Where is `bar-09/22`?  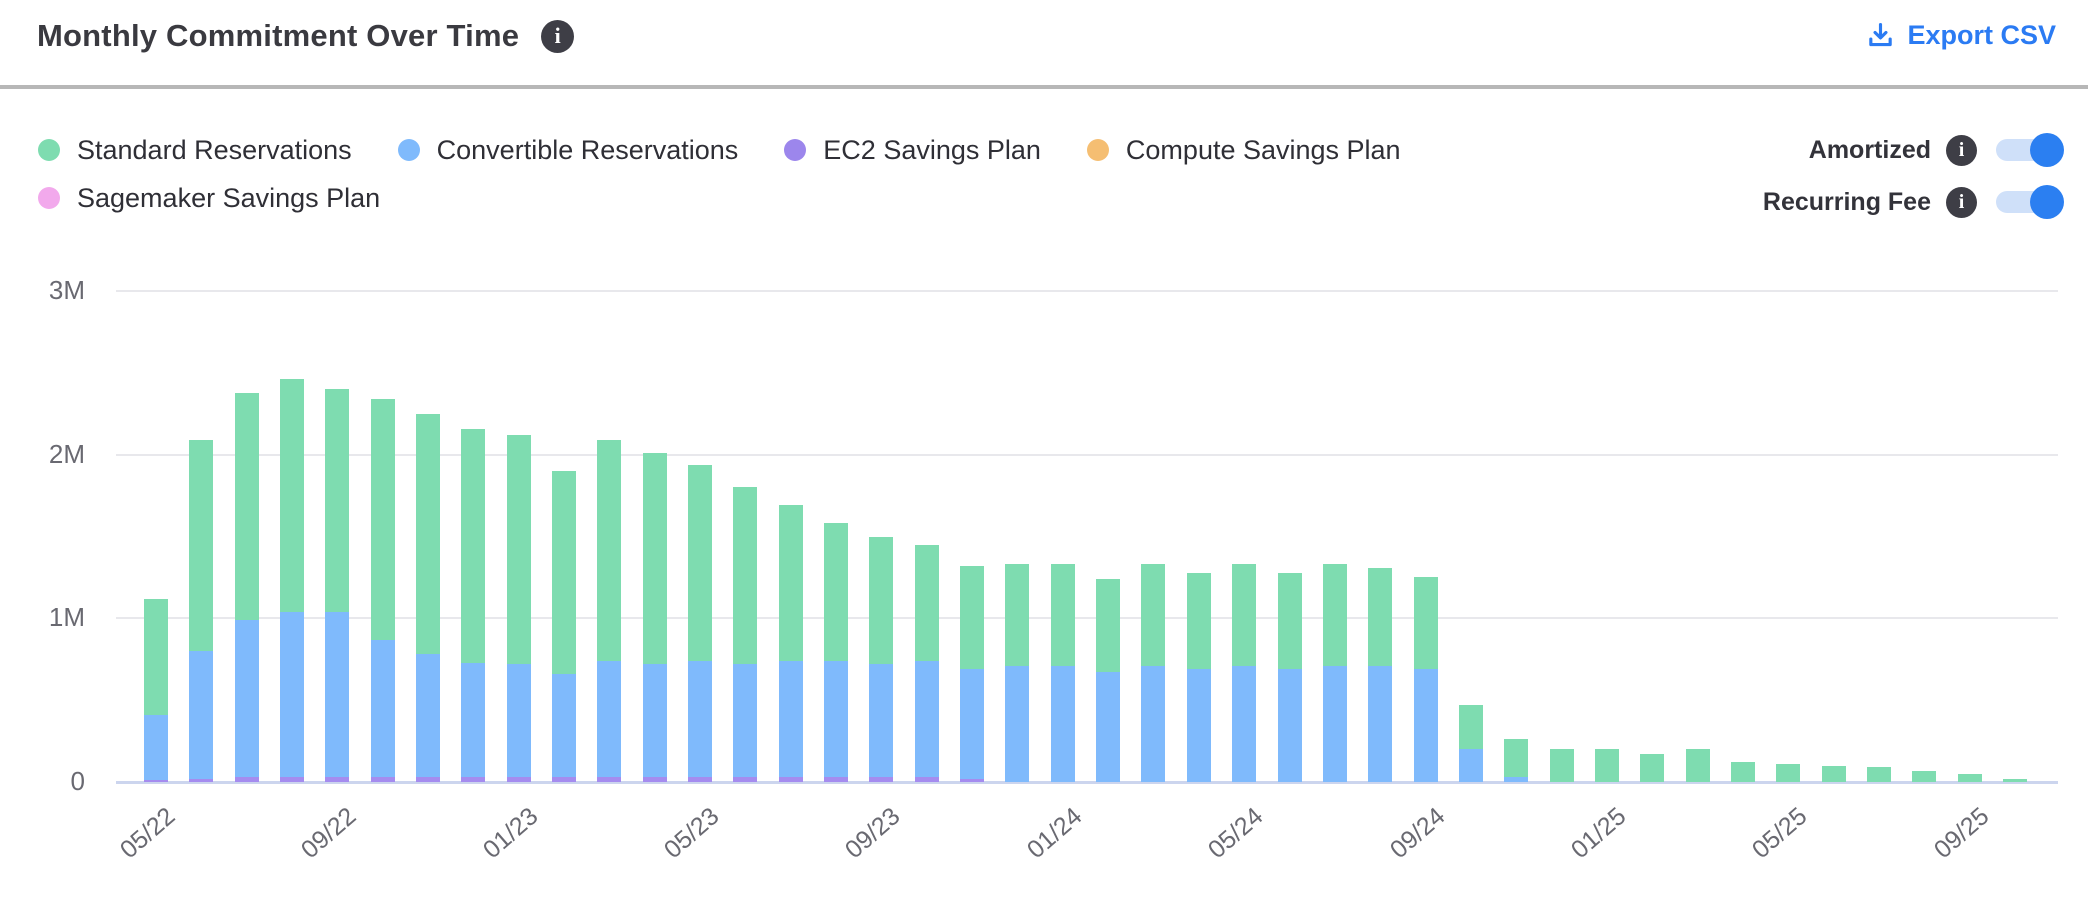
bar-09/22 is located at coordinates (337, 585).